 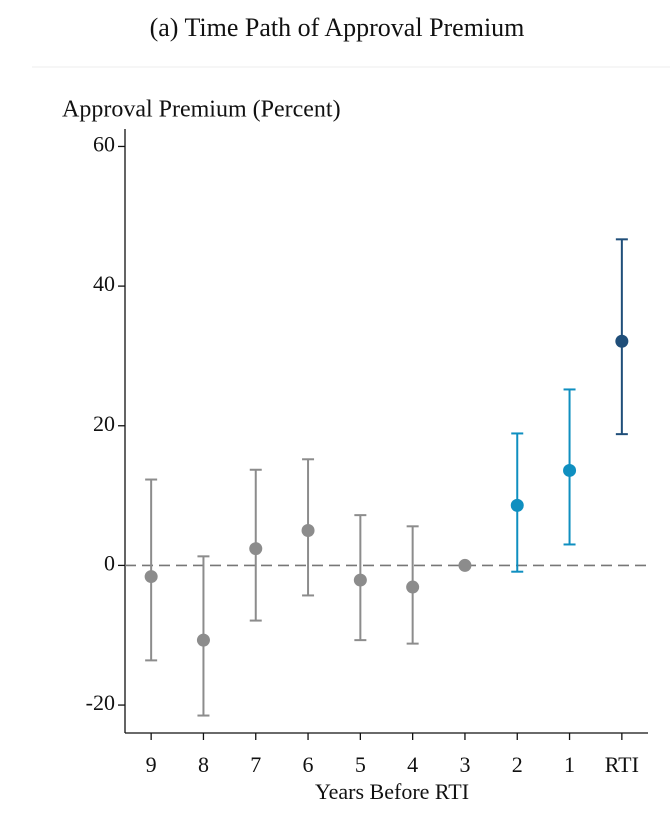 I want to click on y-tick-label: -20, so click(x=100, y=702).